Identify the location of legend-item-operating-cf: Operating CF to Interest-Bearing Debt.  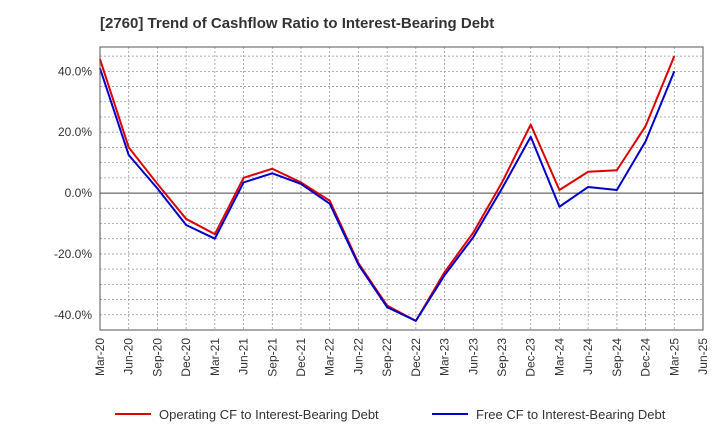
(247, 414).